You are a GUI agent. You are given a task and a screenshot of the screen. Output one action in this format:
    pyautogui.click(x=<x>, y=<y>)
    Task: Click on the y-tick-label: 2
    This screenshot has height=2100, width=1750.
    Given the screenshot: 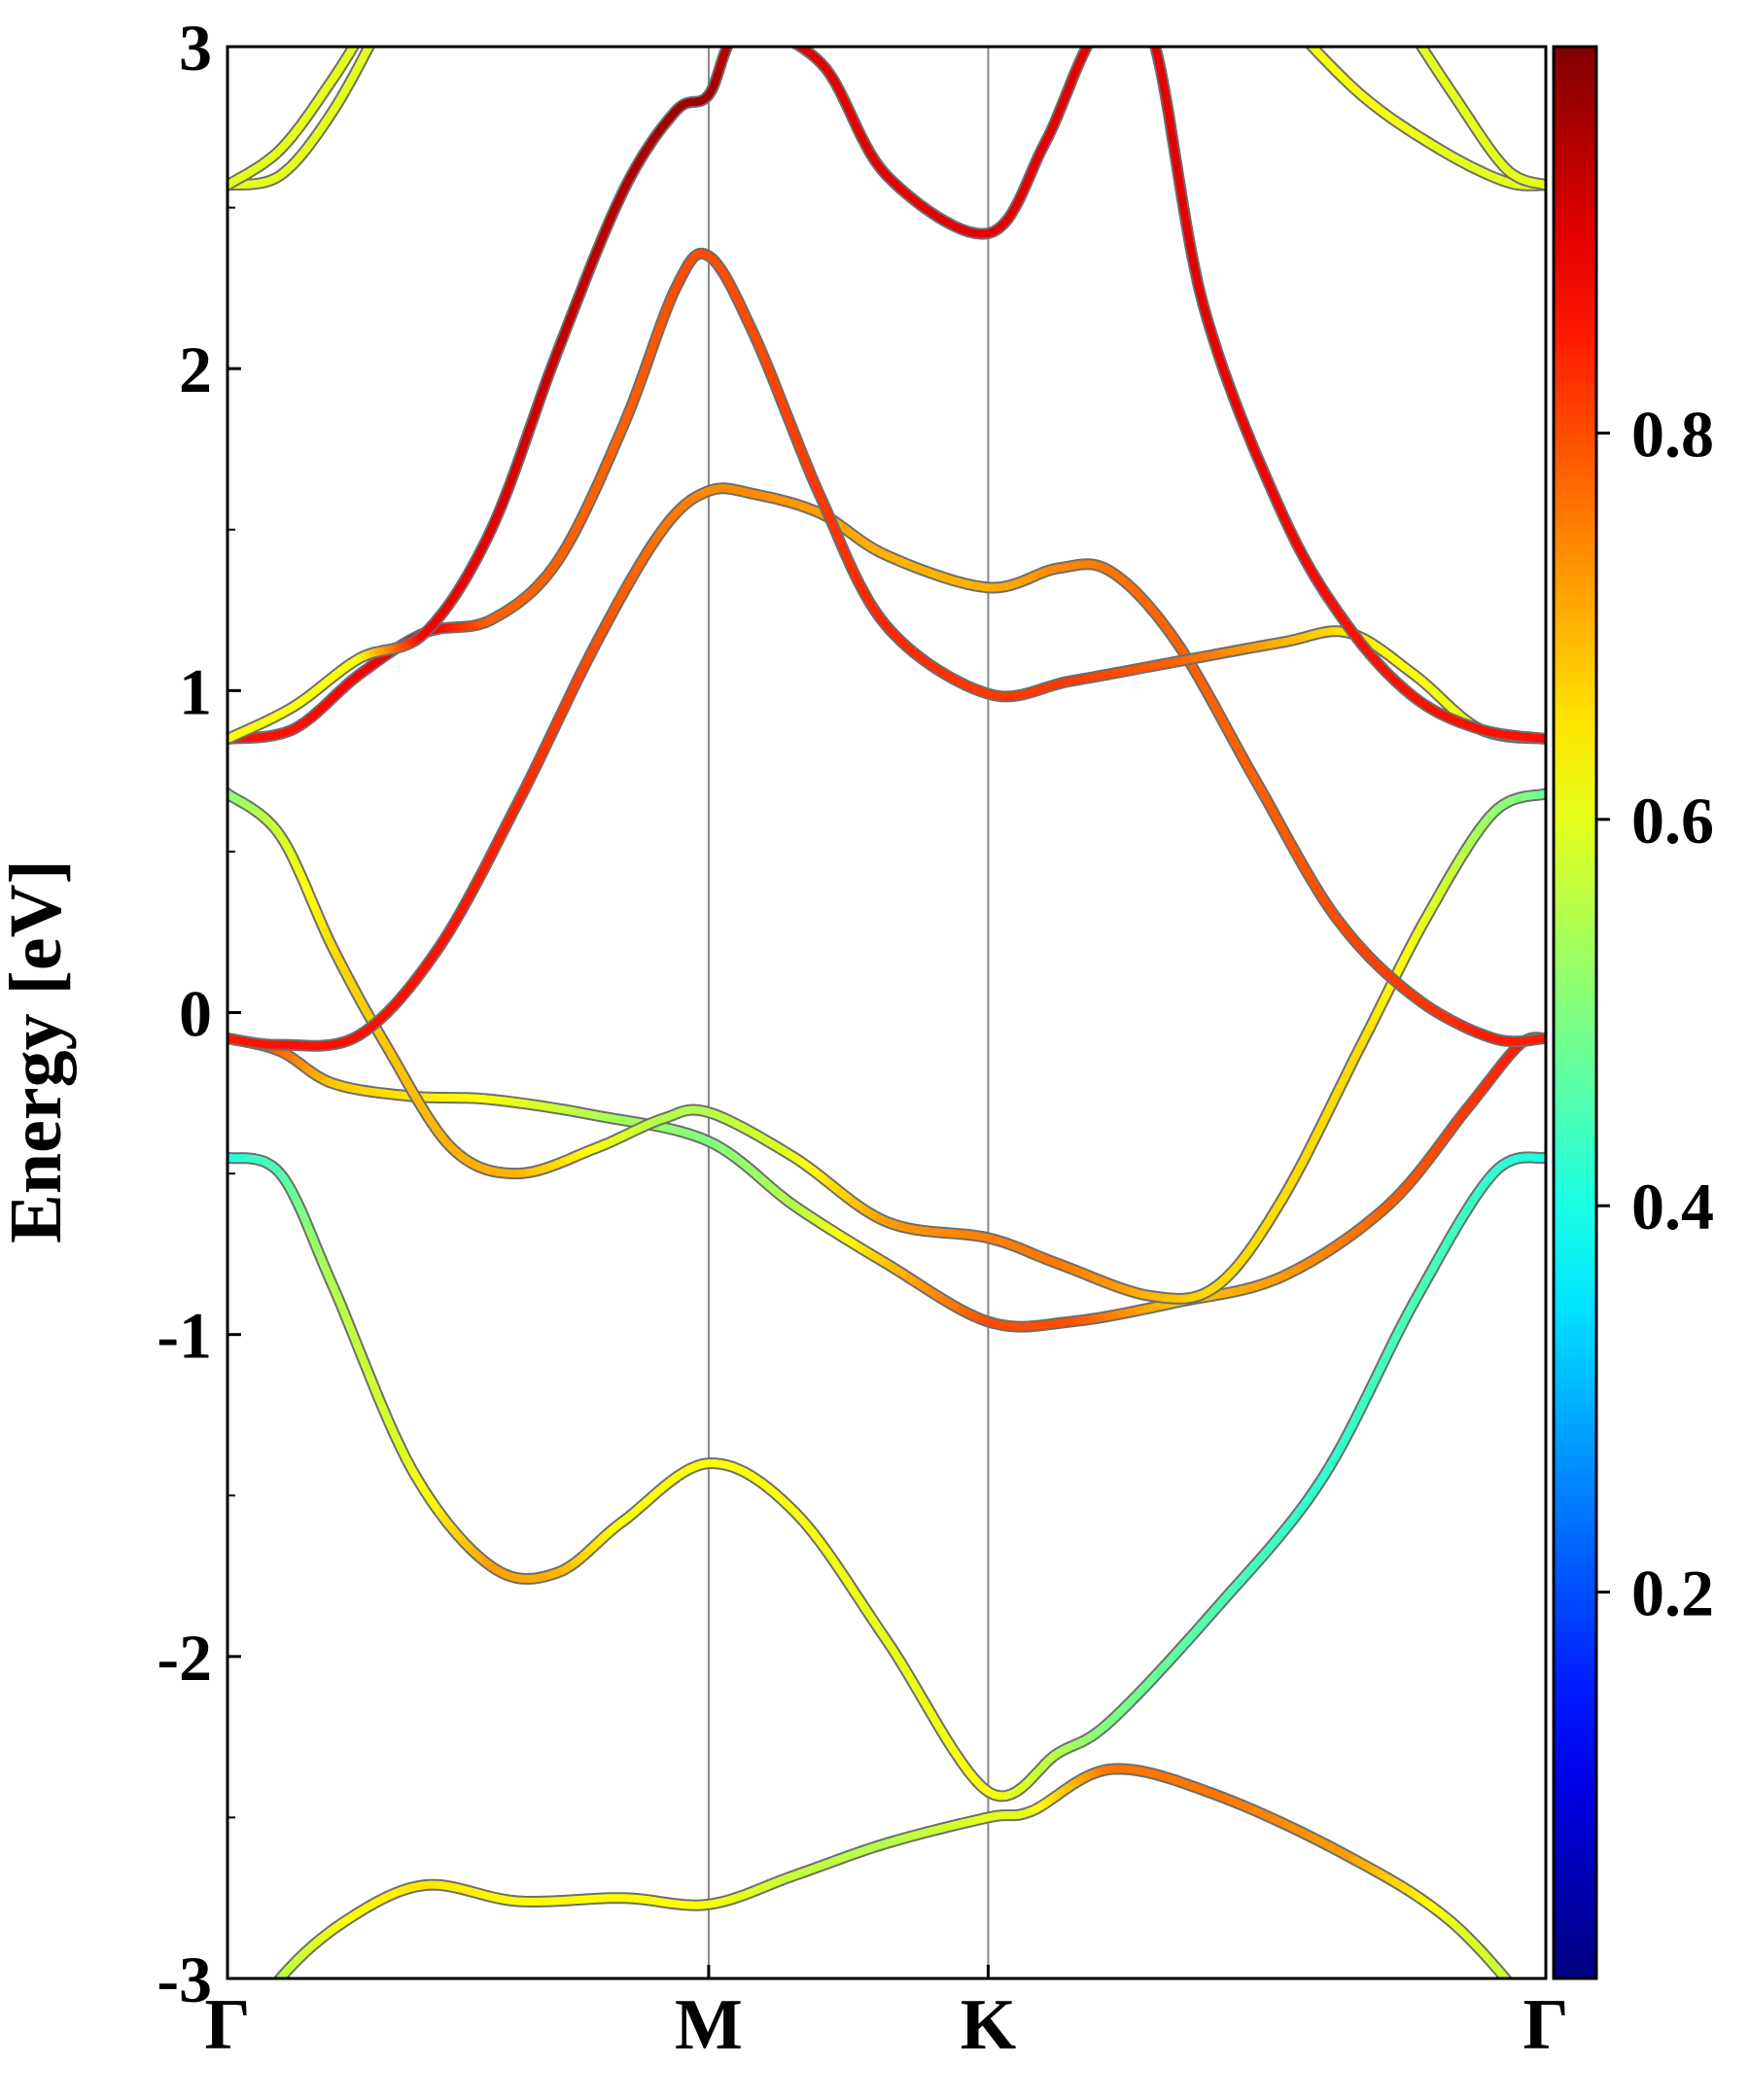 What is the action you would take?
    pyautogui.click(x=195, y=369)
    